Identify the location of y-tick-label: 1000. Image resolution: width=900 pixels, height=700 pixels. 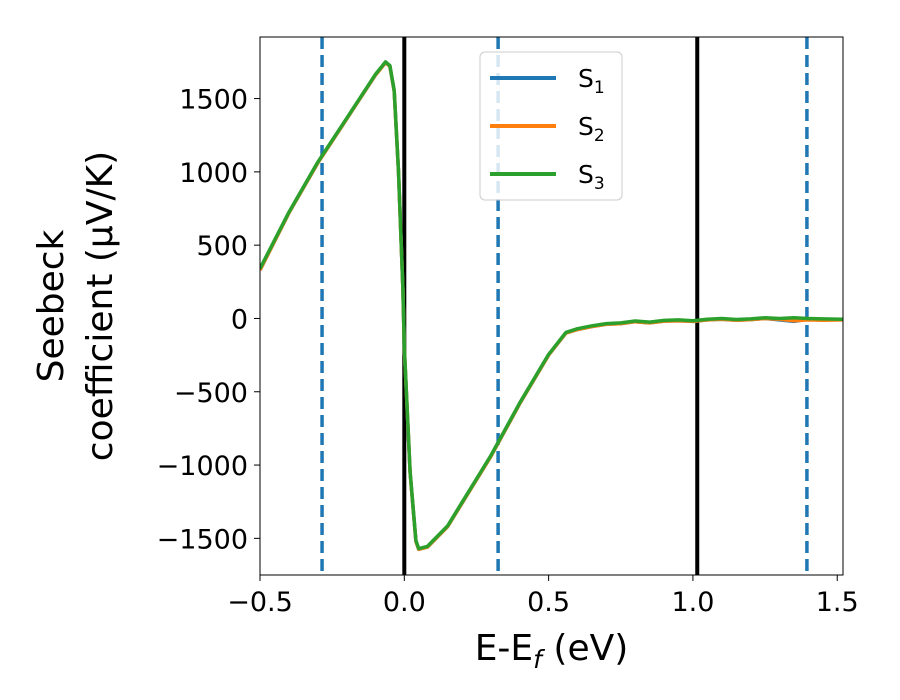
(213, 173).